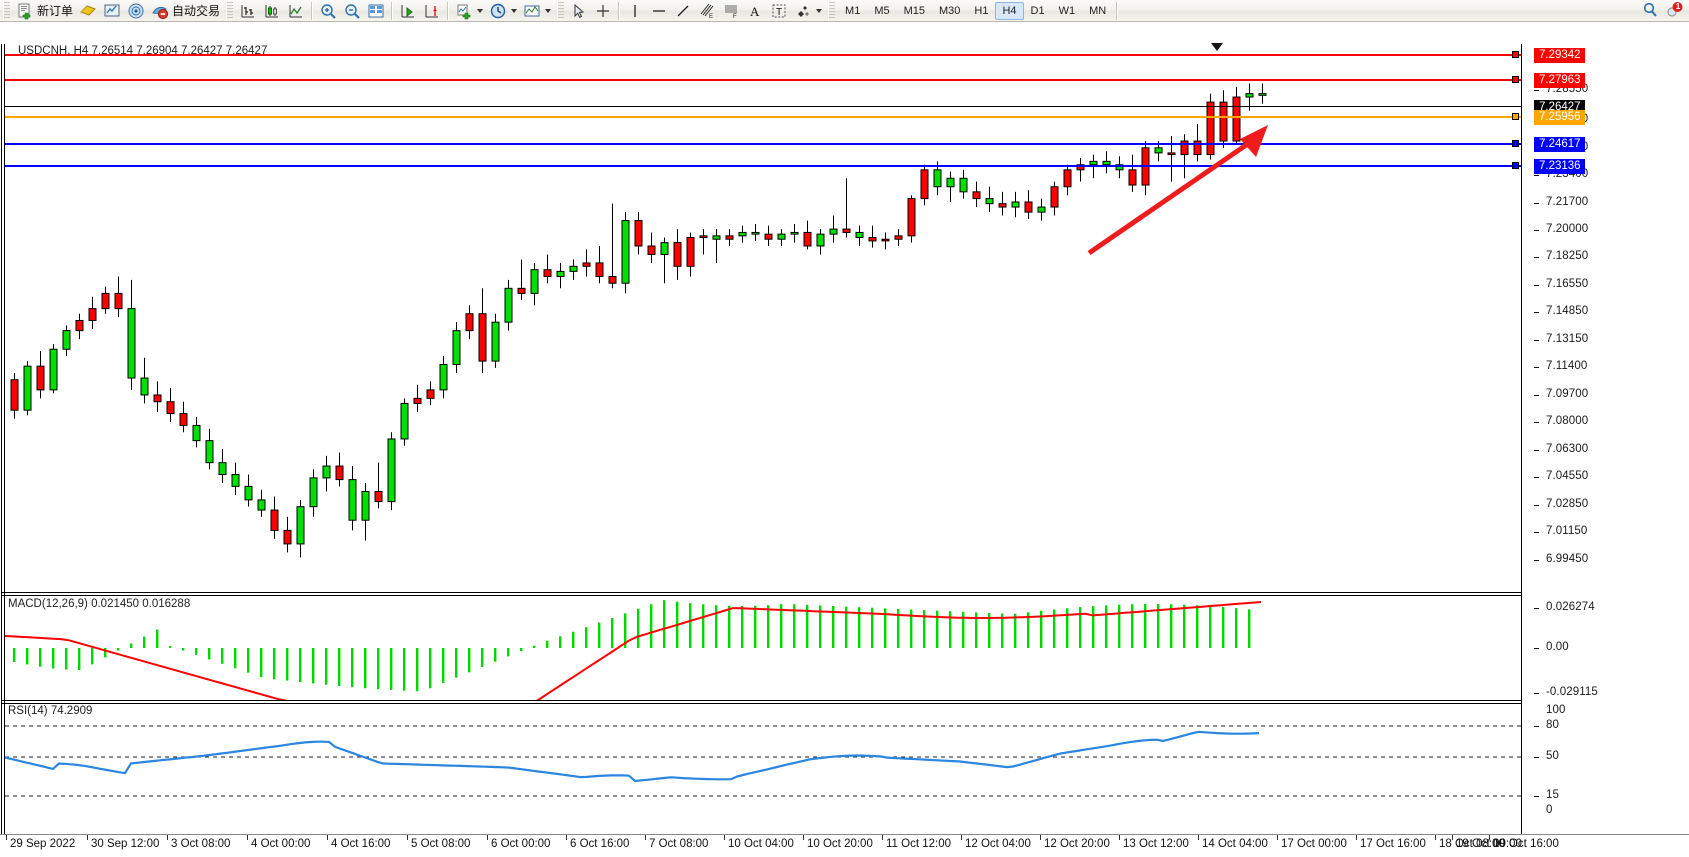 This screenshot has height=857, width=1689. Describe the element at coordinates (731, 11) in the screenshot. I see `fibonacci-button: F` at that location.